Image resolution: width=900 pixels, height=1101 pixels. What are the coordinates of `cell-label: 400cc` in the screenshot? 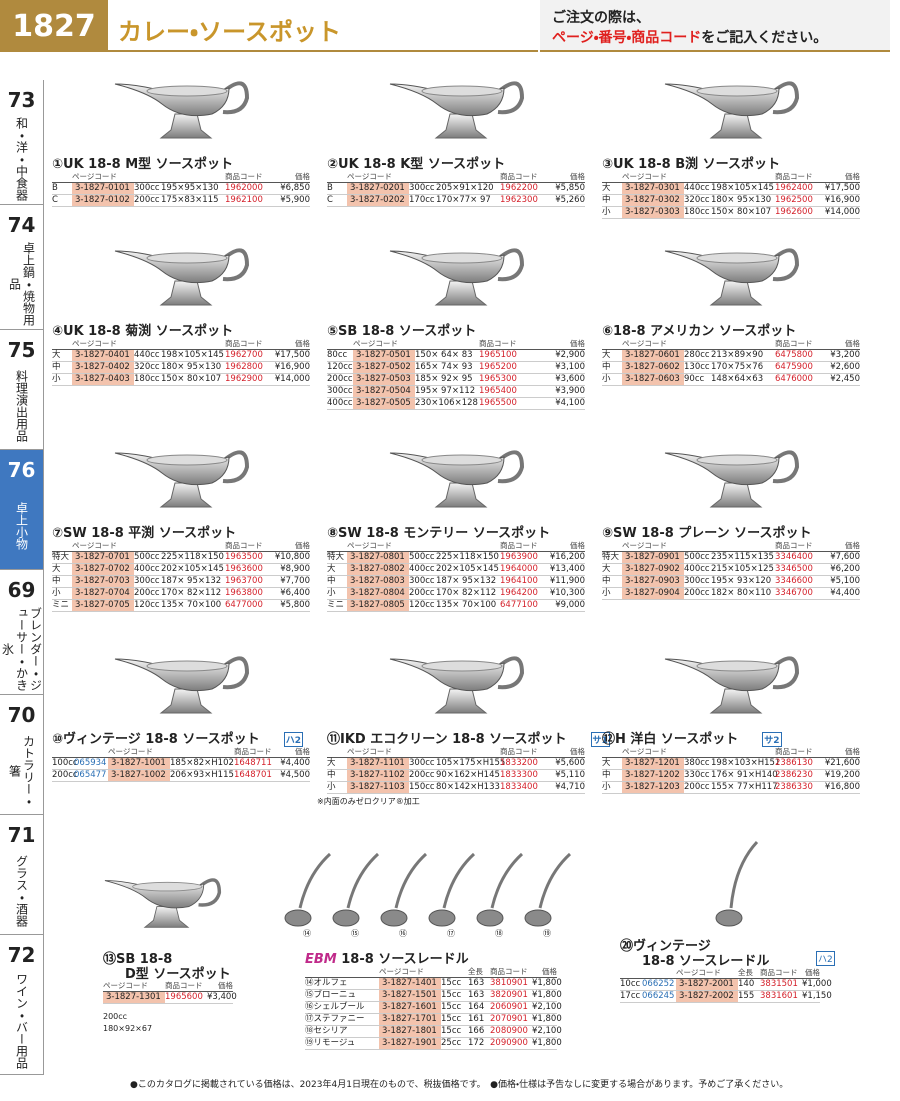 It's located at (340, 403).